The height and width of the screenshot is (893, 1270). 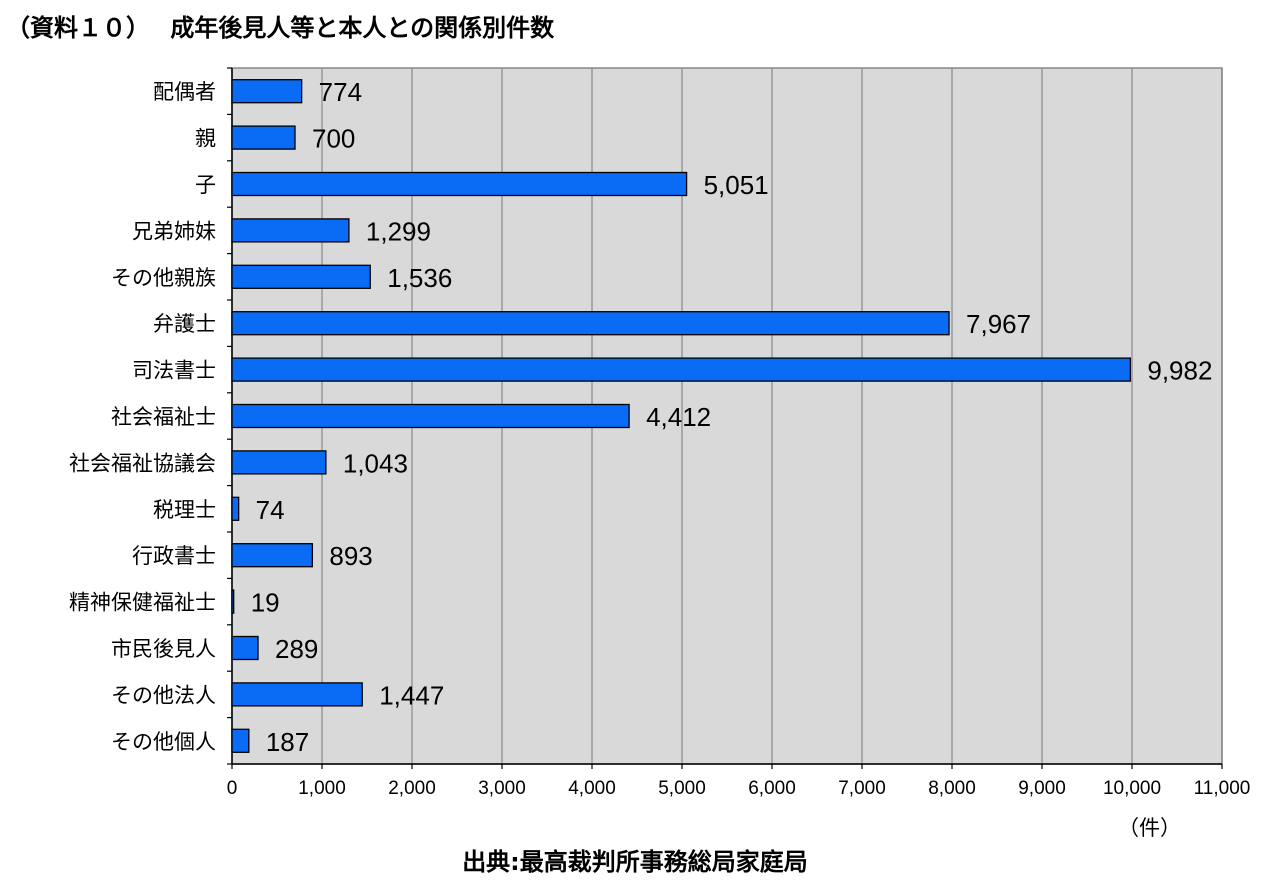 What do you see at coordinates (184, 92) in the screenshot?
I see `category-label: 配偶者` at bounding box center [184, 92].